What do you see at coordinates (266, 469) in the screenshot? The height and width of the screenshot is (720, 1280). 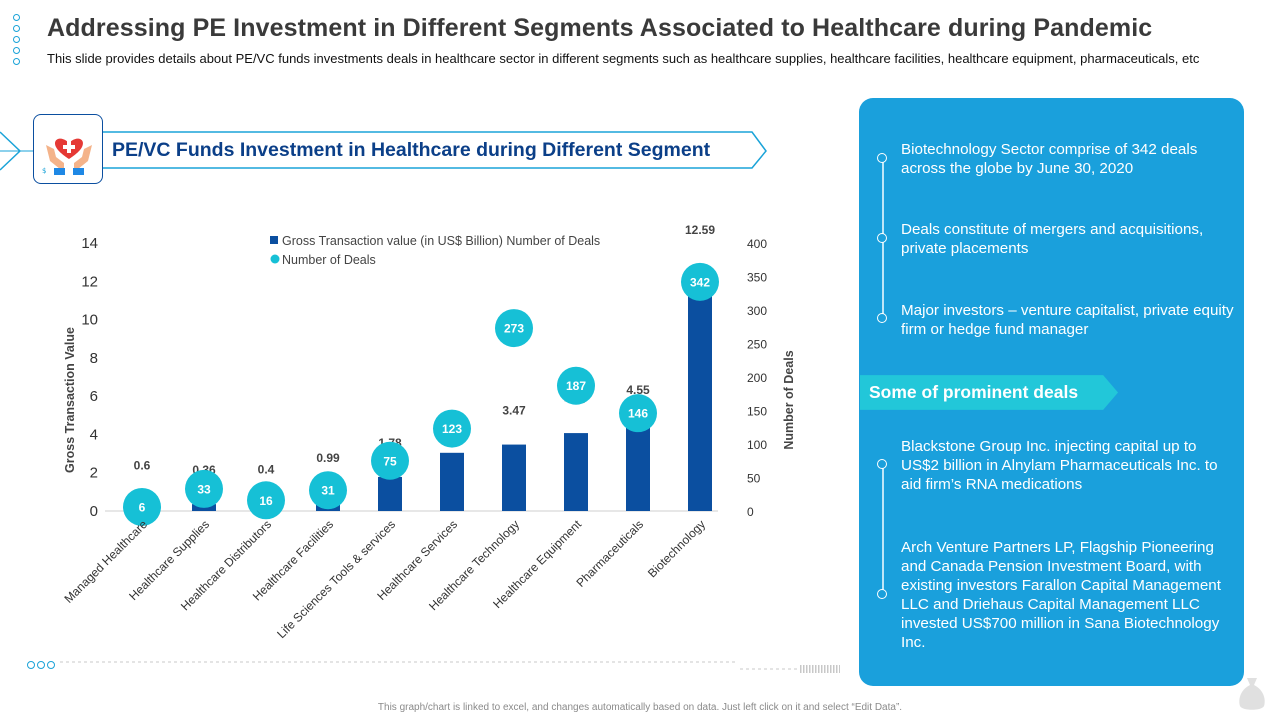 I see `bar-data-label: 0.4` at bounding box center [266, 469].